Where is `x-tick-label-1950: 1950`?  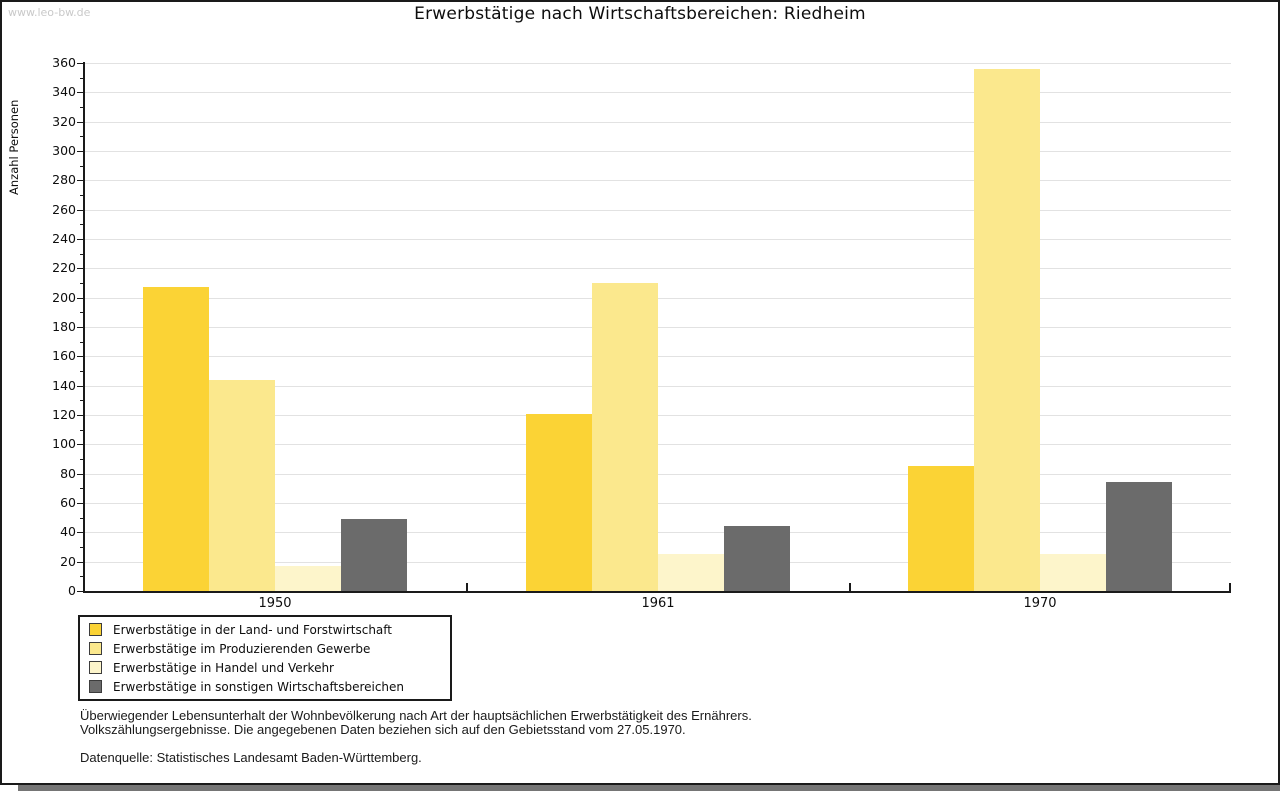
x-tick-label-1950: 1950 is located at coordinates (275, 603).